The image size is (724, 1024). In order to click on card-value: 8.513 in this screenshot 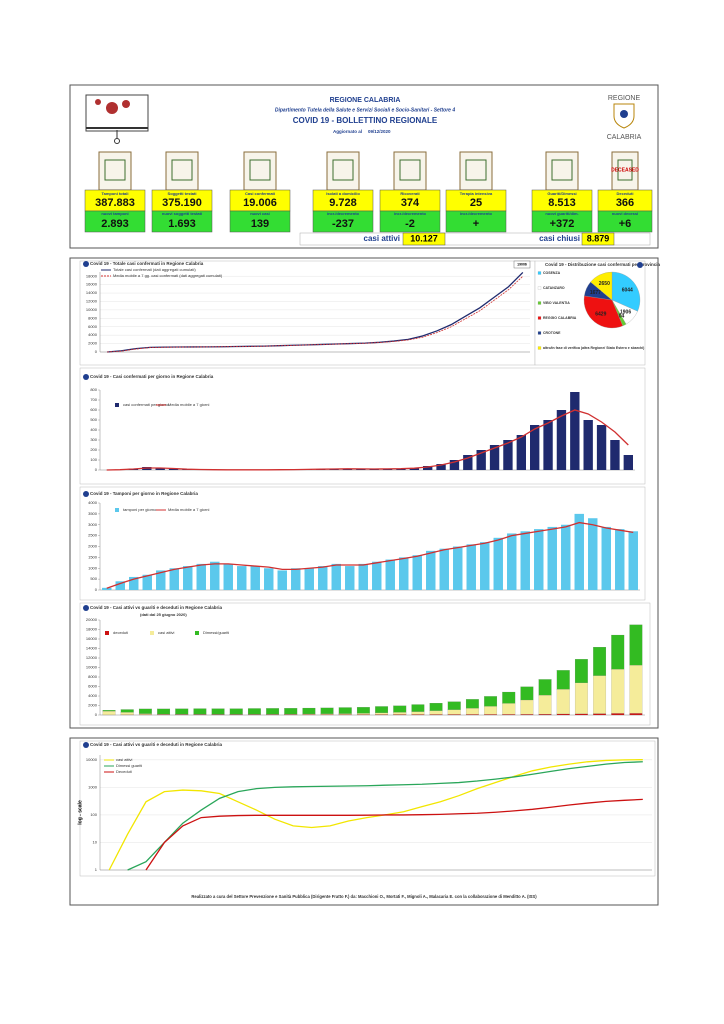, I will do `click(562, 203)`.